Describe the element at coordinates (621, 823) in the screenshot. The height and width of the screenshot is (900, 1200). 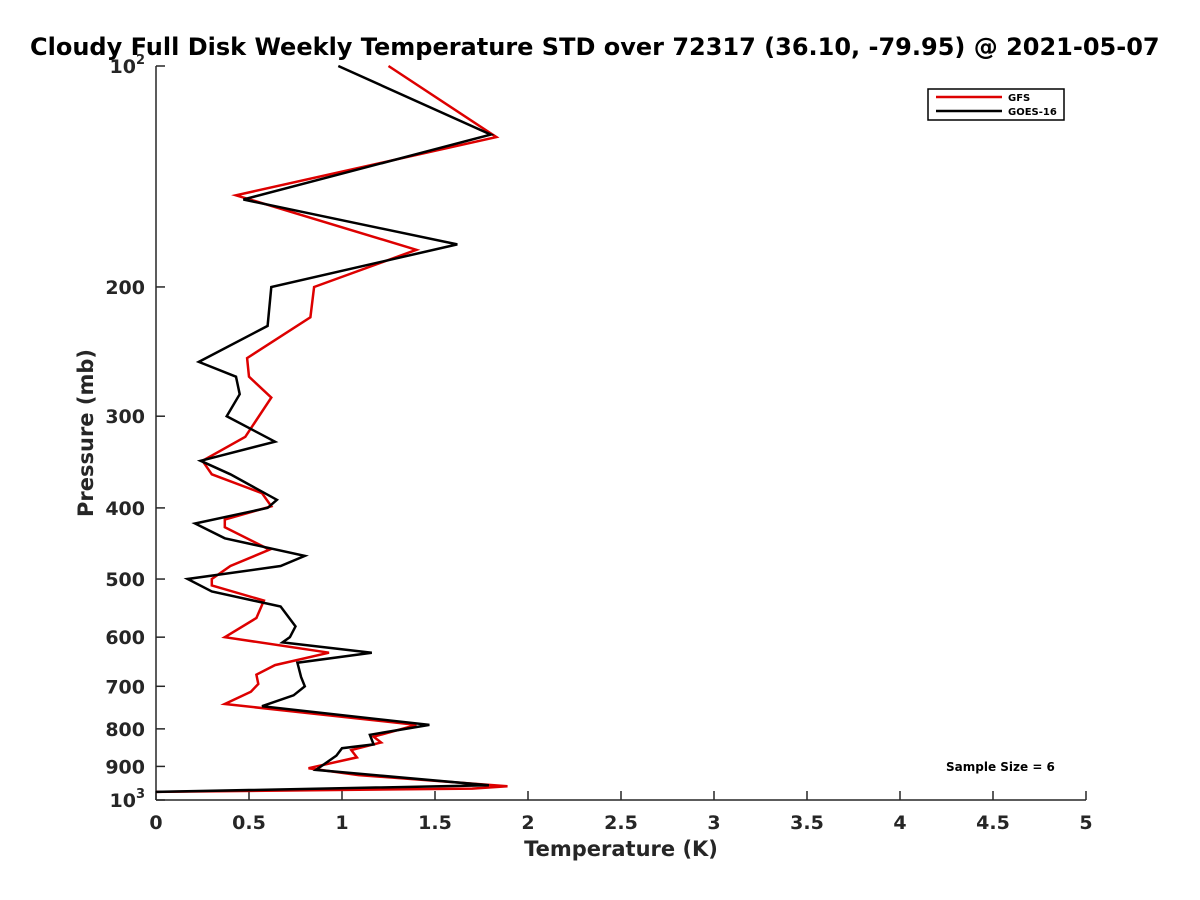
I see `x-tick-label: 2.5` at that location.